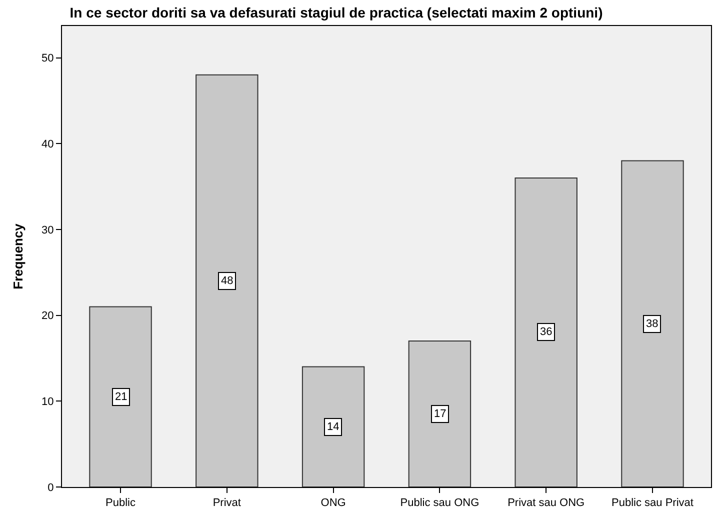 The image size is (720, 517). I want to click on x-tick-label: Privat sau ONG, so click(546, 503).